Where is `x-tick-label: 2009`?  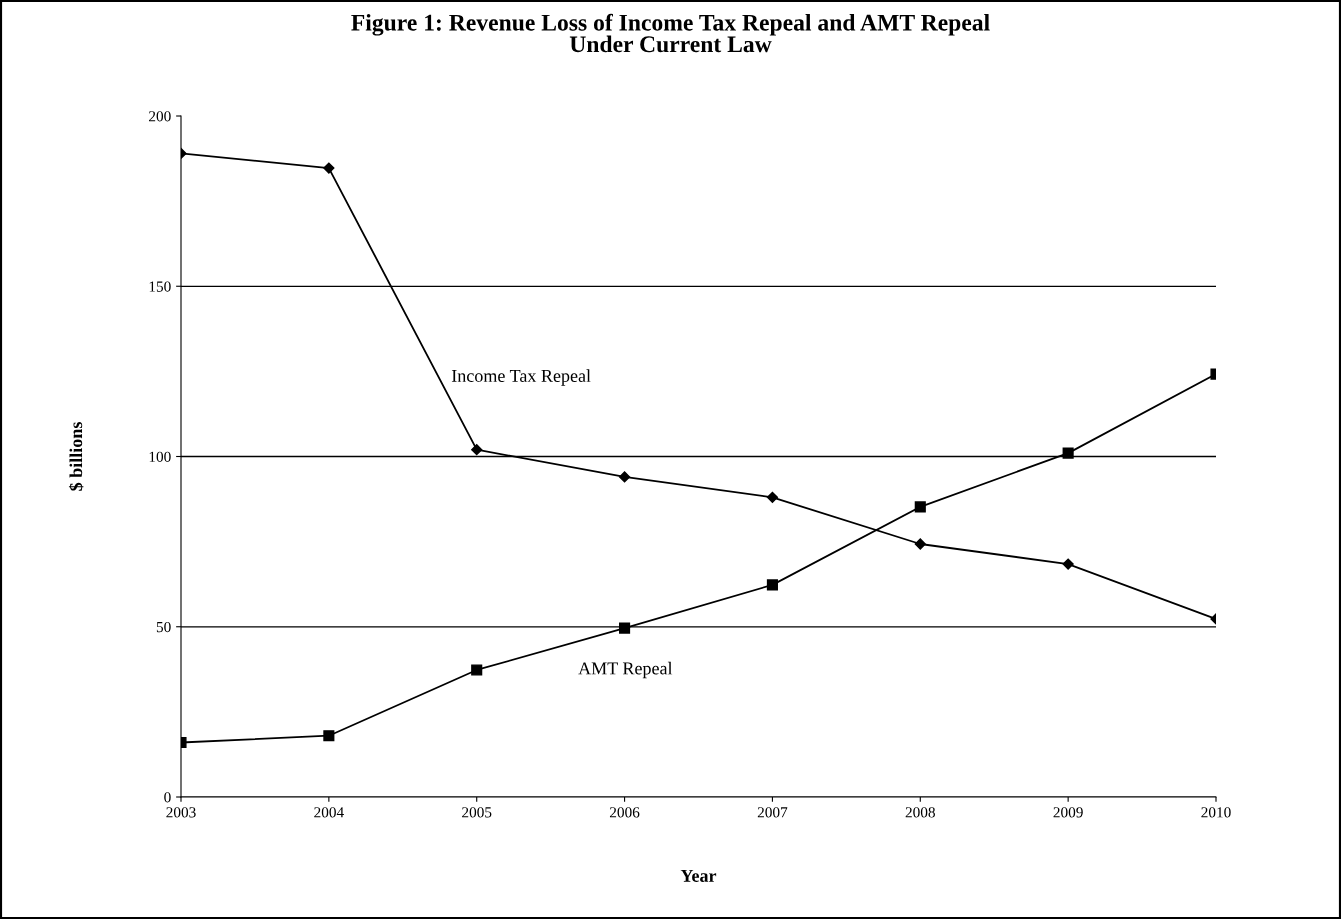 x-tick-label: 2009 is located at coordinates (1068, 812).